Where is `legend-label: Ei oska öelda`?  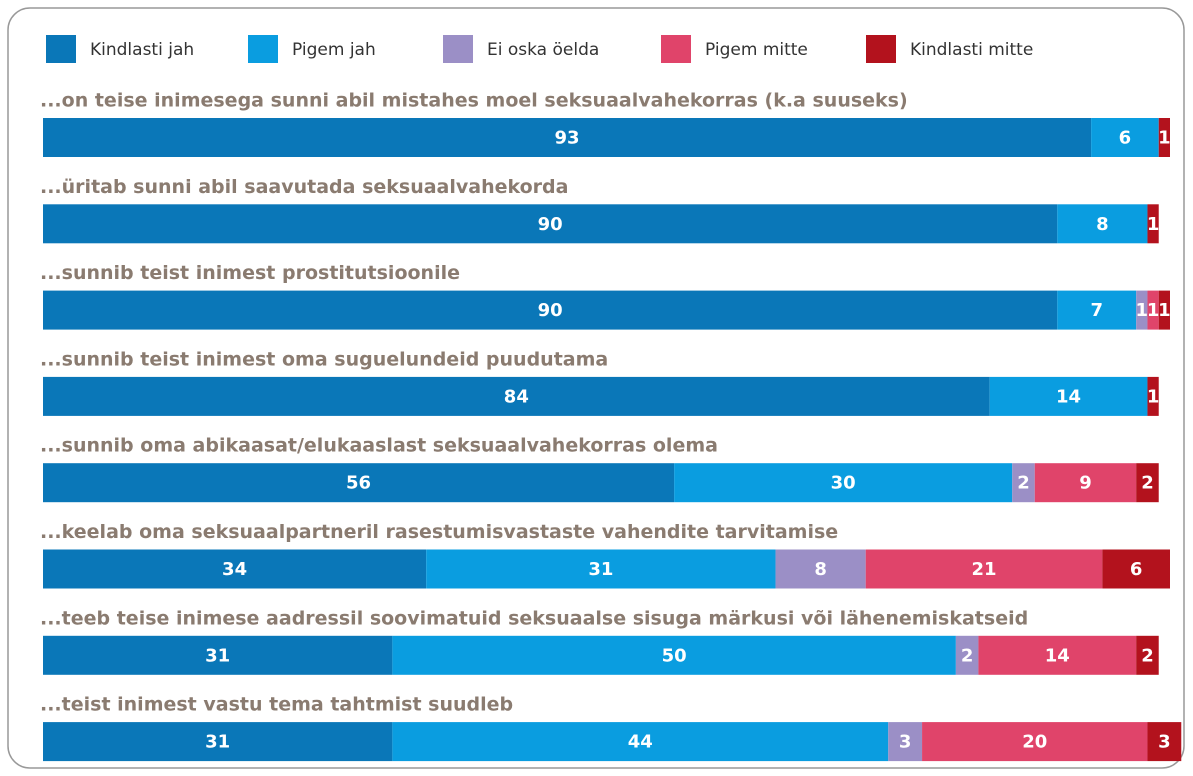
legend-label: Ei oska öelda is located at coordinates (543, 50).